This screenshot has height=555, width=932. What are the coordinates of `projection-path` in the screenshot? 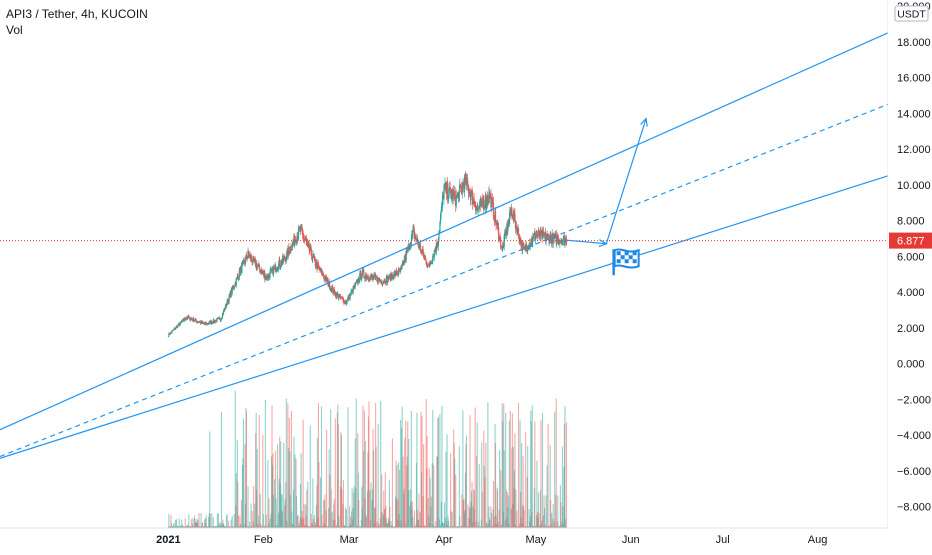 It's located at (606, 181).